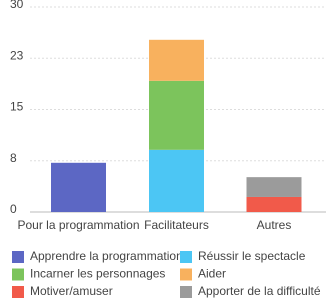  What do you see at coordinates (274, 225) in the screenshot?
I see `x-tick-label: Autres` at bounding box center [274, 225].